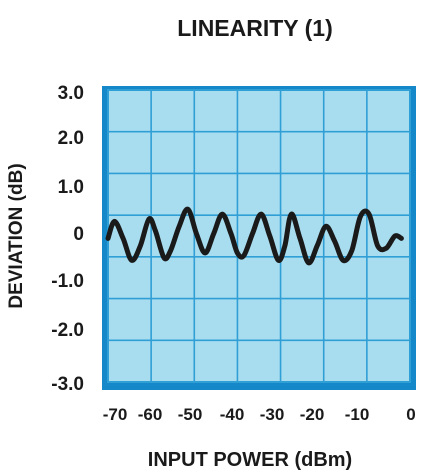  What do you see at coordinates (67, 330) in the screenshot?
I see `y-tick-label: -2.0` at bounding box center [67, 330].